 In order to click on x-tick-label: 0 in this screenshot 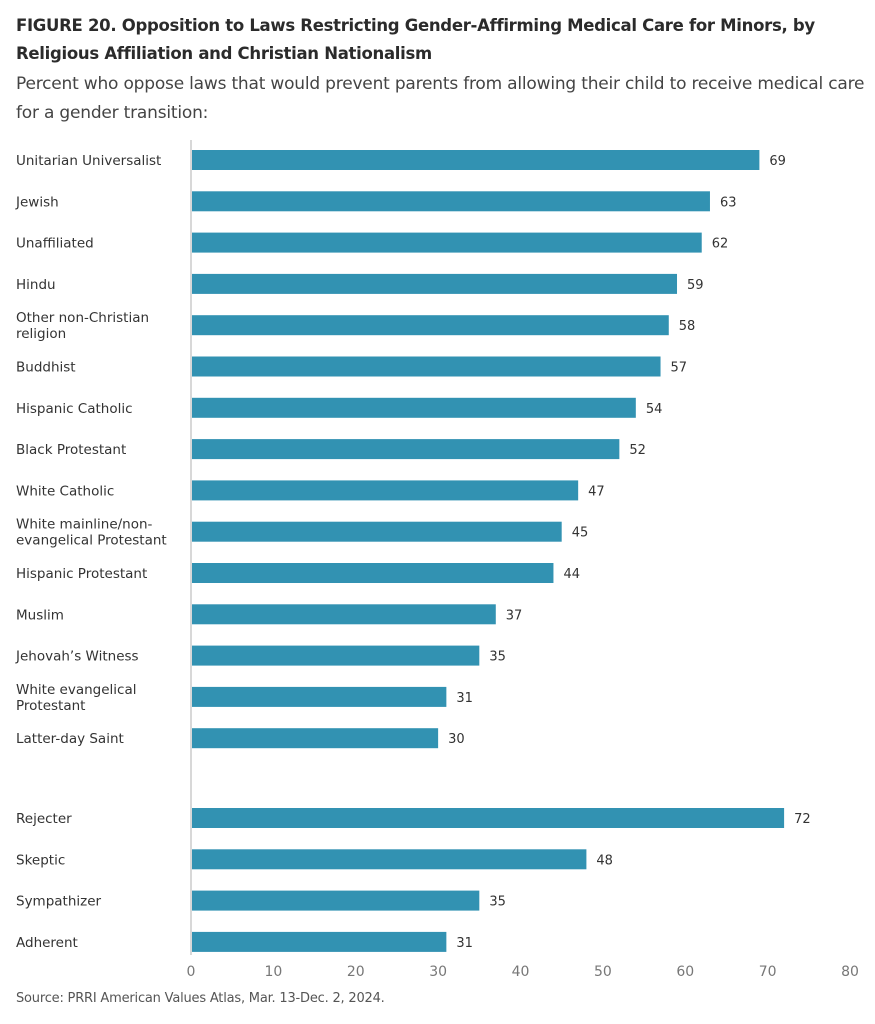, I will do `click(191, 972)`.